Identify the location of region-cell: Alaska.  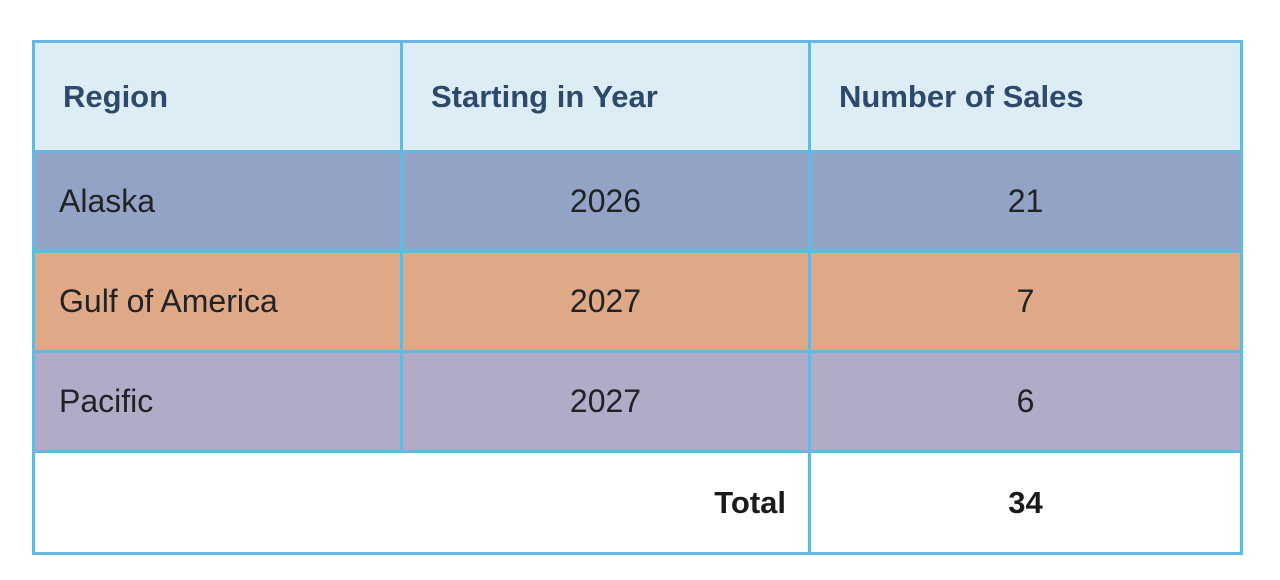
(217, 201).